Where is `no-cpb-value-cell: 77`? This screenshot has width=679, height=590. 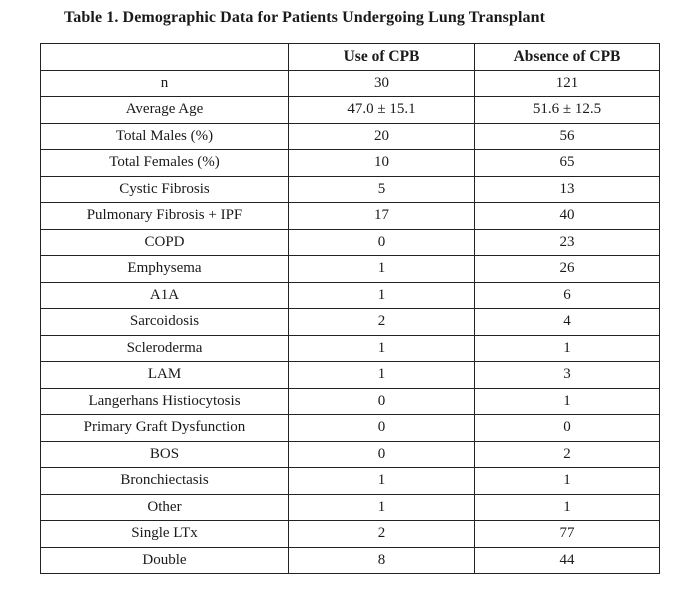 no-cpb-value-cell: 77 is located at coordinates (567, 534).